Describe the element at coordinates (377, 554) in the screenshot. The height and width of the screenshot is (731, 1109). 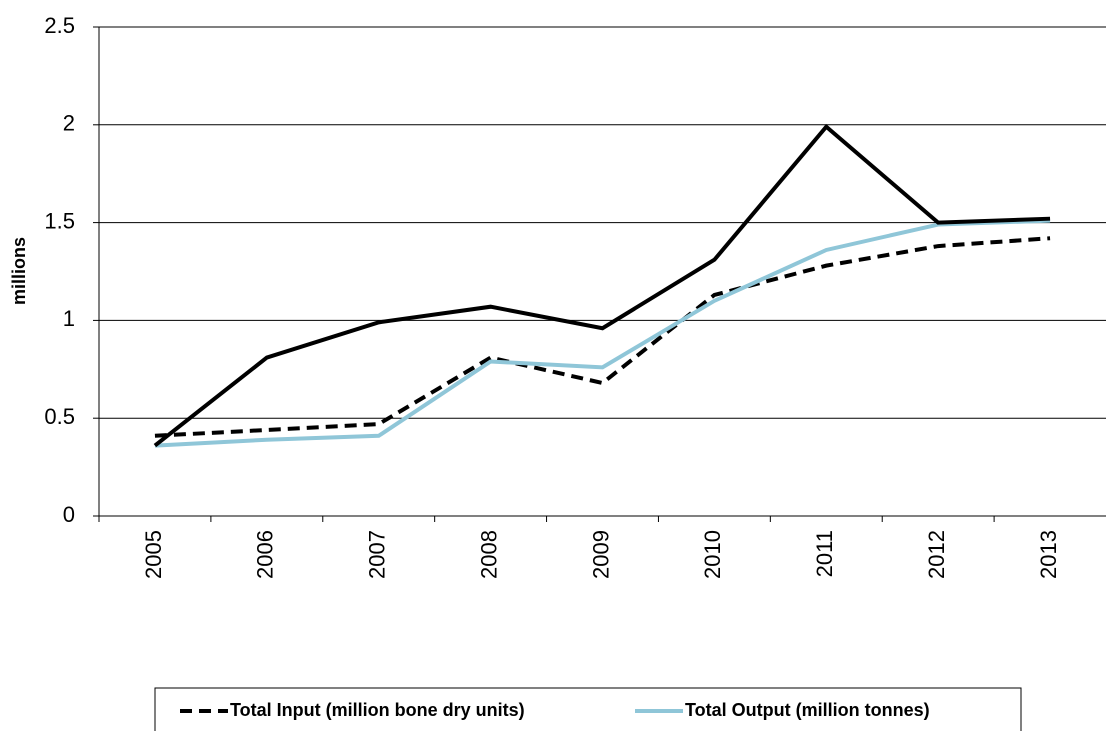
I see `x-tick-label: 2007` at that location.